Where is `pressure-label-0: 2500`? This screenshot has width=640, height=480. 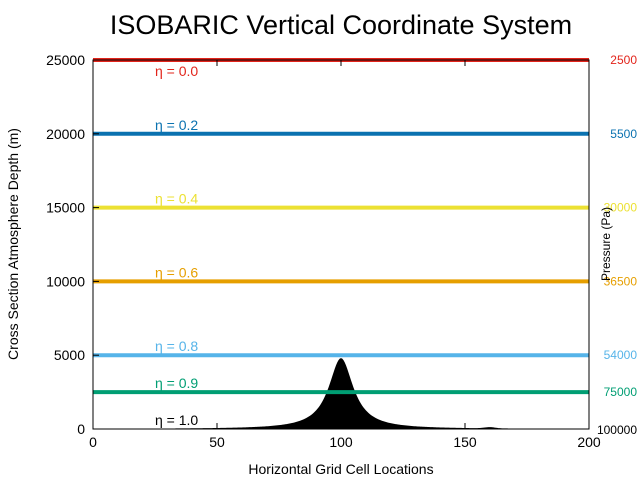
pressure-label-0: 2500 is located at coordinates (623, 60).